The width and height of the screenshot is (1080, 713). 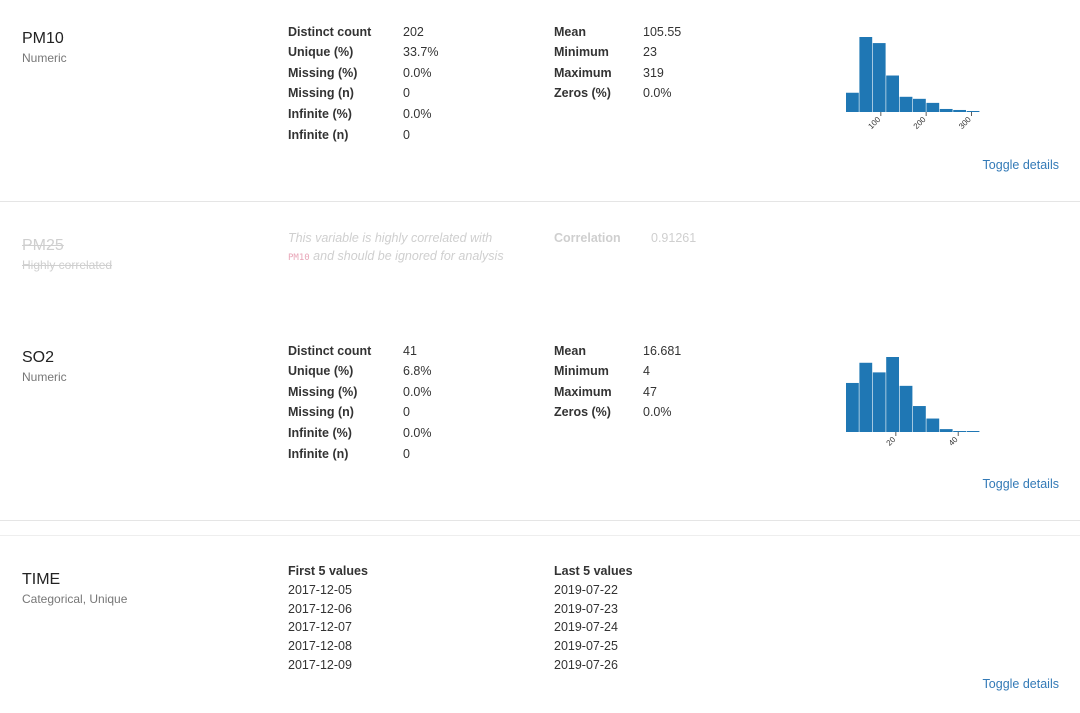 What do you see at coordinates (67, 265) in the screenshot?
I see `variable-type: Highly correlated` at bounding box center [67, 265].